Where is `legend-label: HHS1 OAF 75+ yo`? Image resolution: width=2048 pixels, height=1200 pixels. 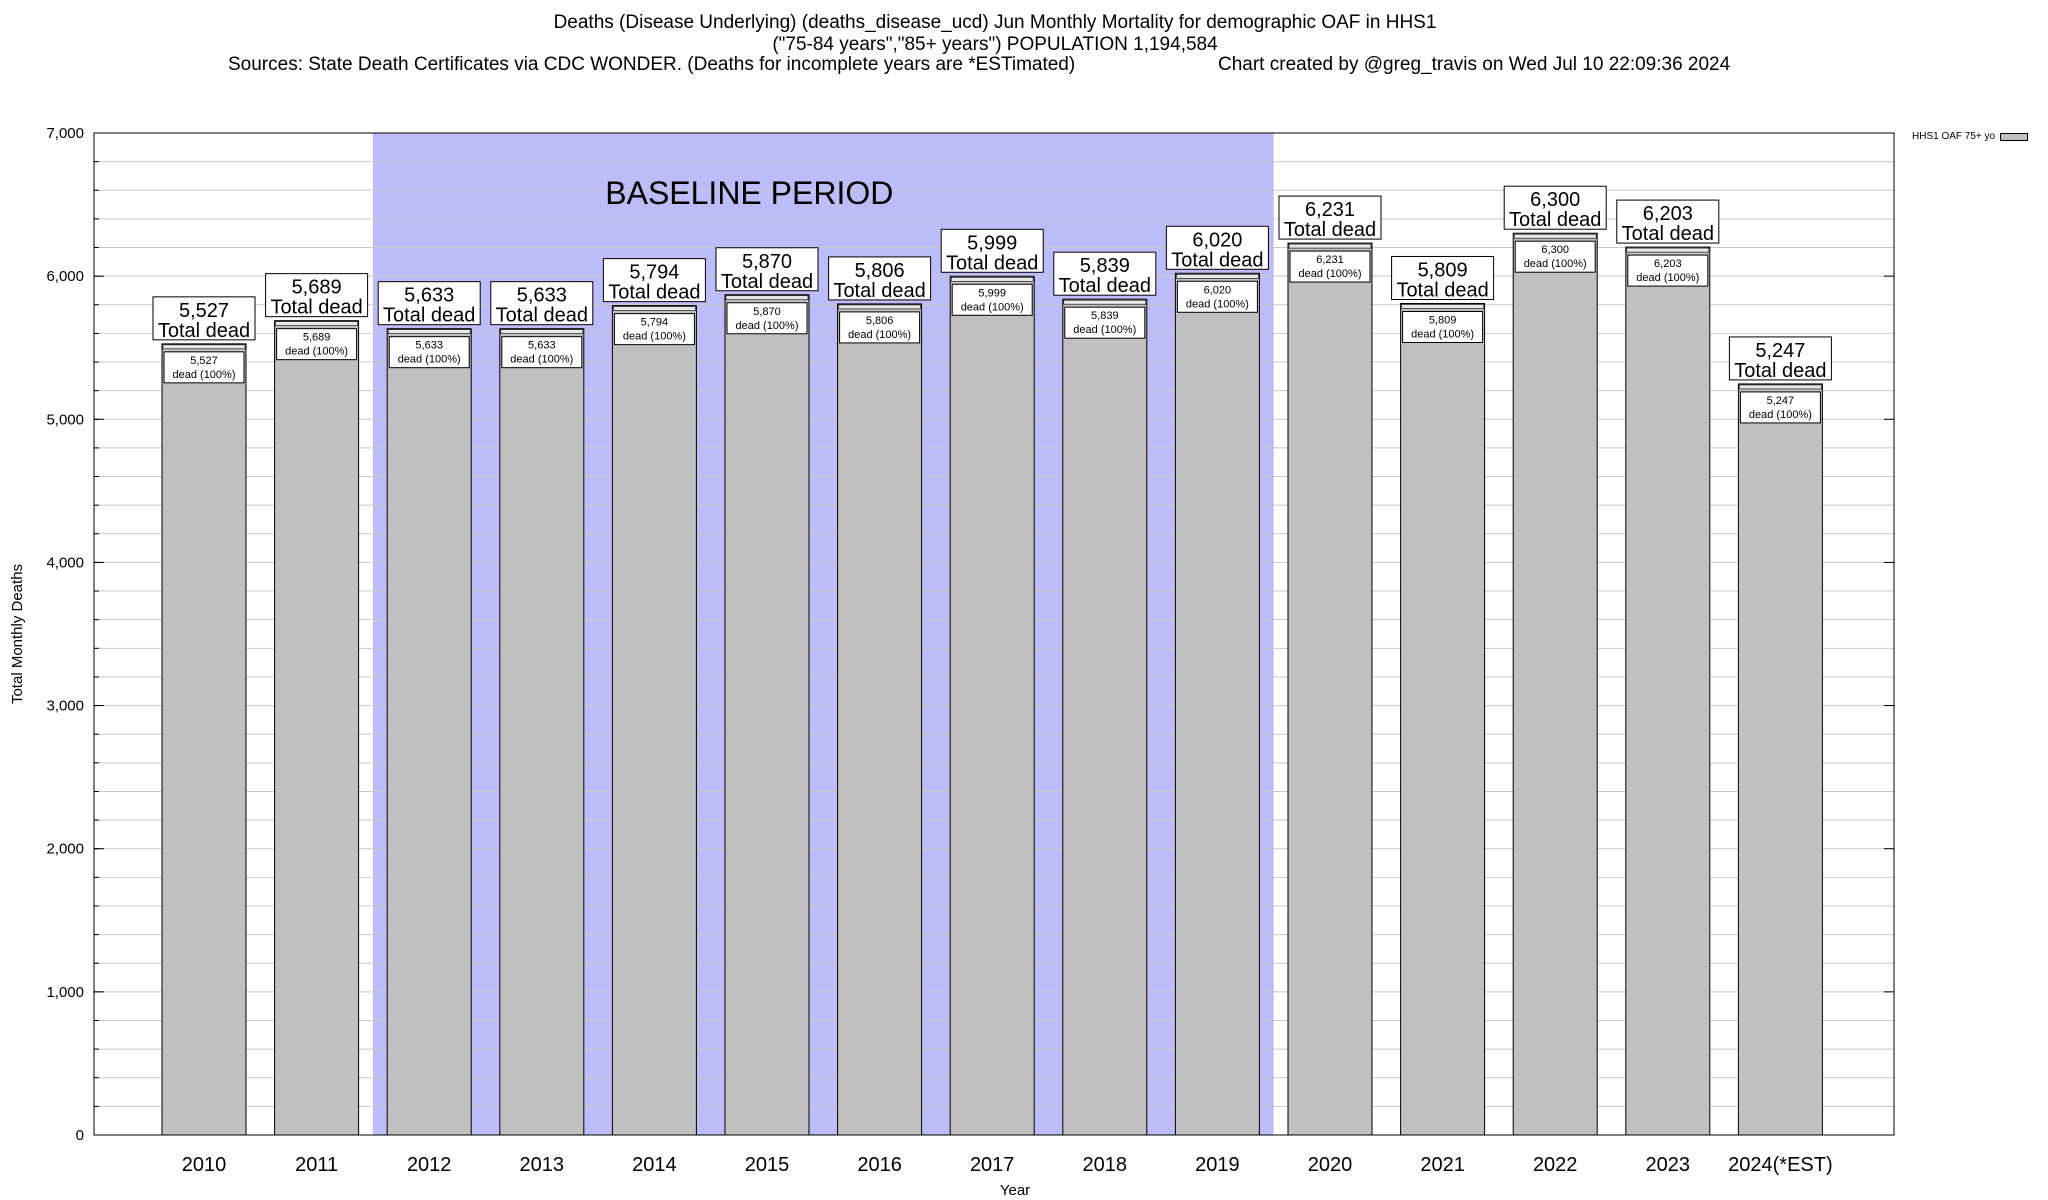
legend-label: HHS1 OAF 75+ yo is located at coordinates (1954, 136).